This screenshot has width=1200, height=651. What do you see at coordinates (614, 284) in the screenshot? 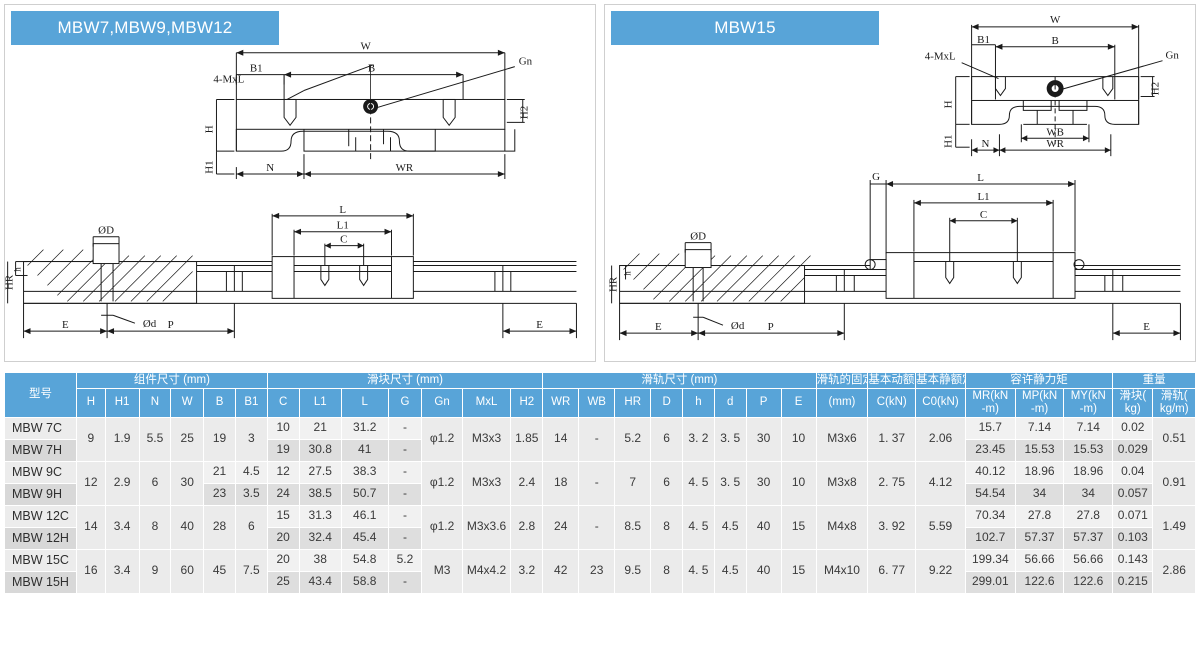
I see `label-HR: HR` at bounding box center [614, 284].